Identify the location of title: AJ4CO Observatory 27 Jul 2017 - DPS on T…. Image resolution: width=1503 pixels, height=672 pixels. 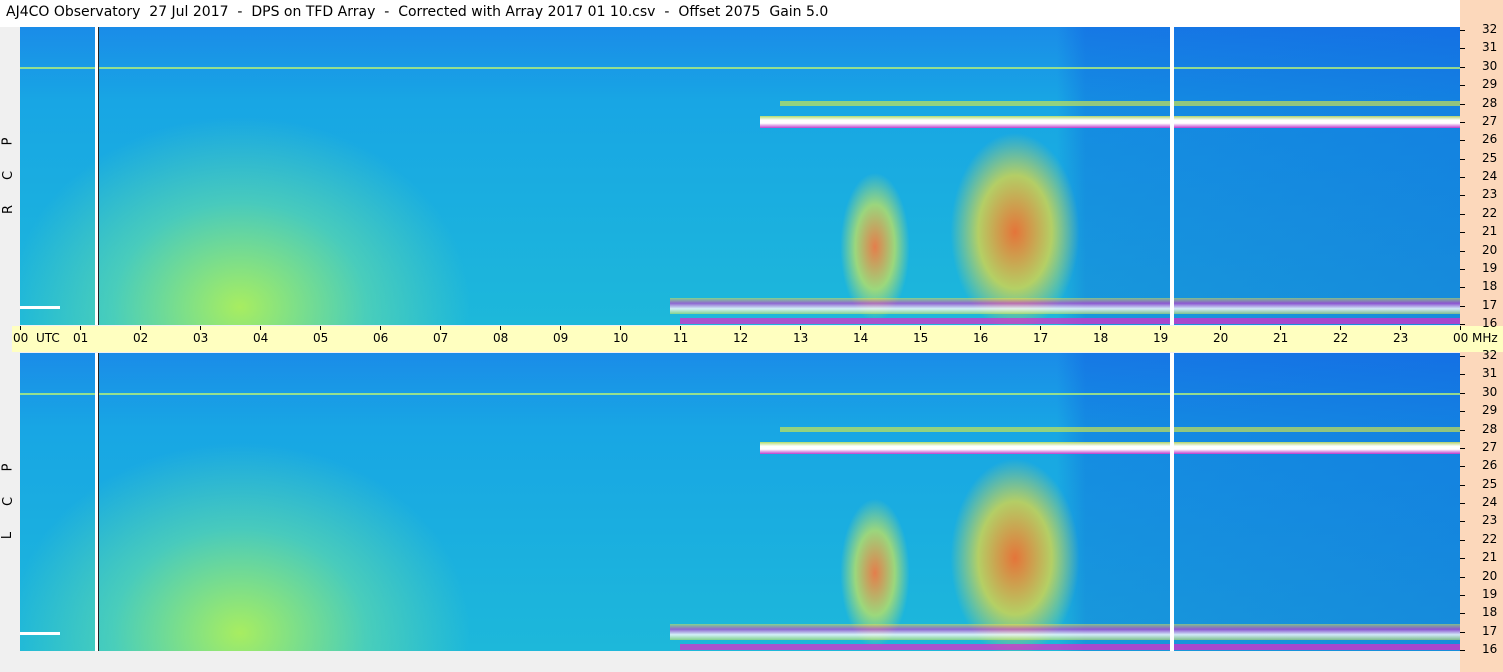
(730, 13).